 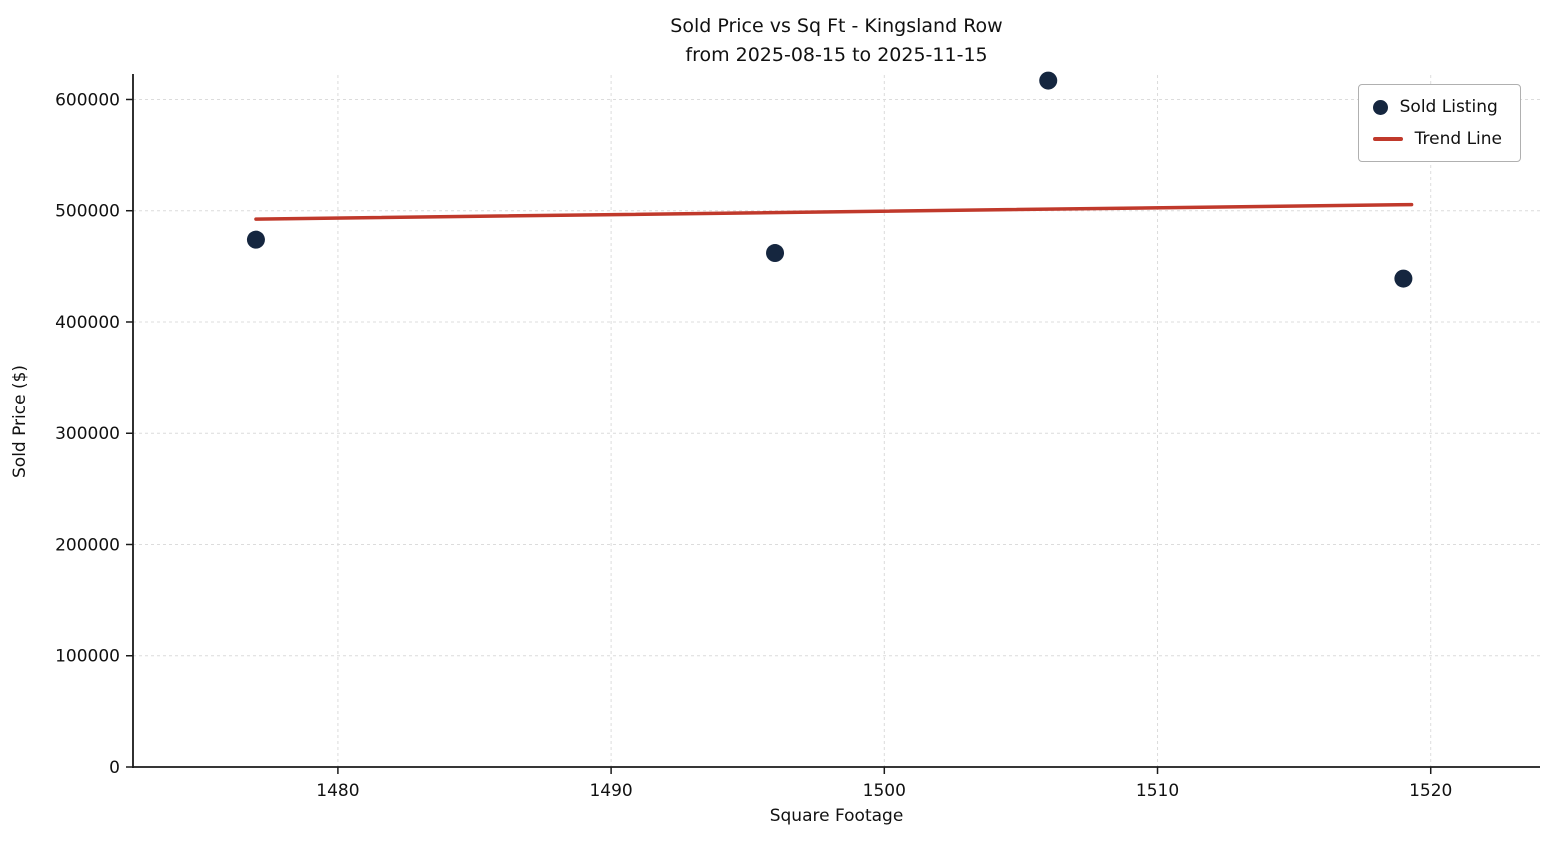 What do you see at coordinates (1439, 123) in the screenshot?
I see `legend: Sold Listing Trend Line` at bounding box center [1439, 123].